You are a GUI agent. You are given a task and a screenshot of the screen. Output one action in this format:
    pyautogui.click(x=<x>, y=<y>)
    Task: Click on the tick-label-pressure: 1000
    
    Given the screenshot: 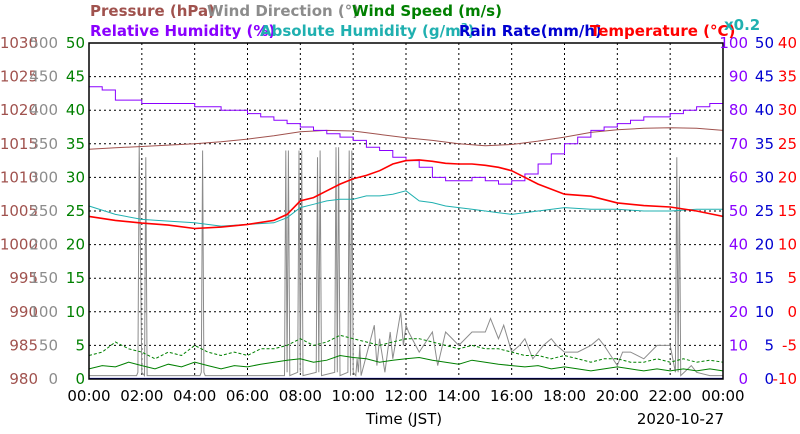 What is the action you would take?
    pyautogui.click(x=19, y=245)
    